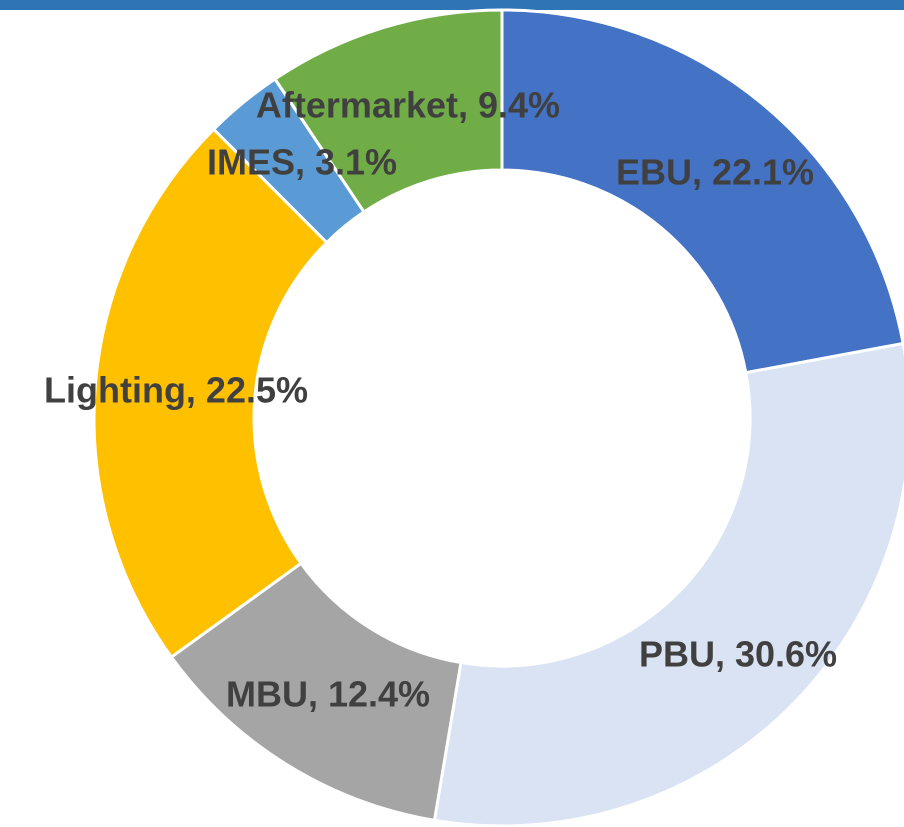 The width and height of the screenshot is (904, 827). I want to click on data-label: Lighting, 22.5%, so click(176, 390).